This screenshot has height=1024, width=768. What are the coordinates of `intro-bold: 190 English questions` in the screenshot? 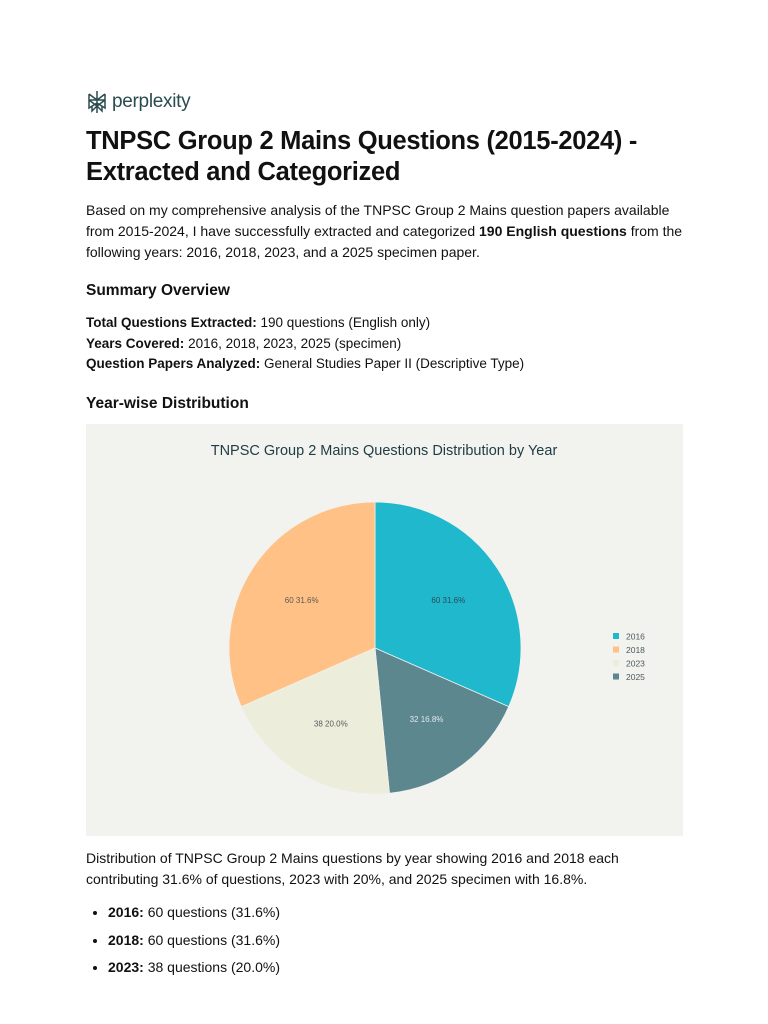 It's located at (553, 231).